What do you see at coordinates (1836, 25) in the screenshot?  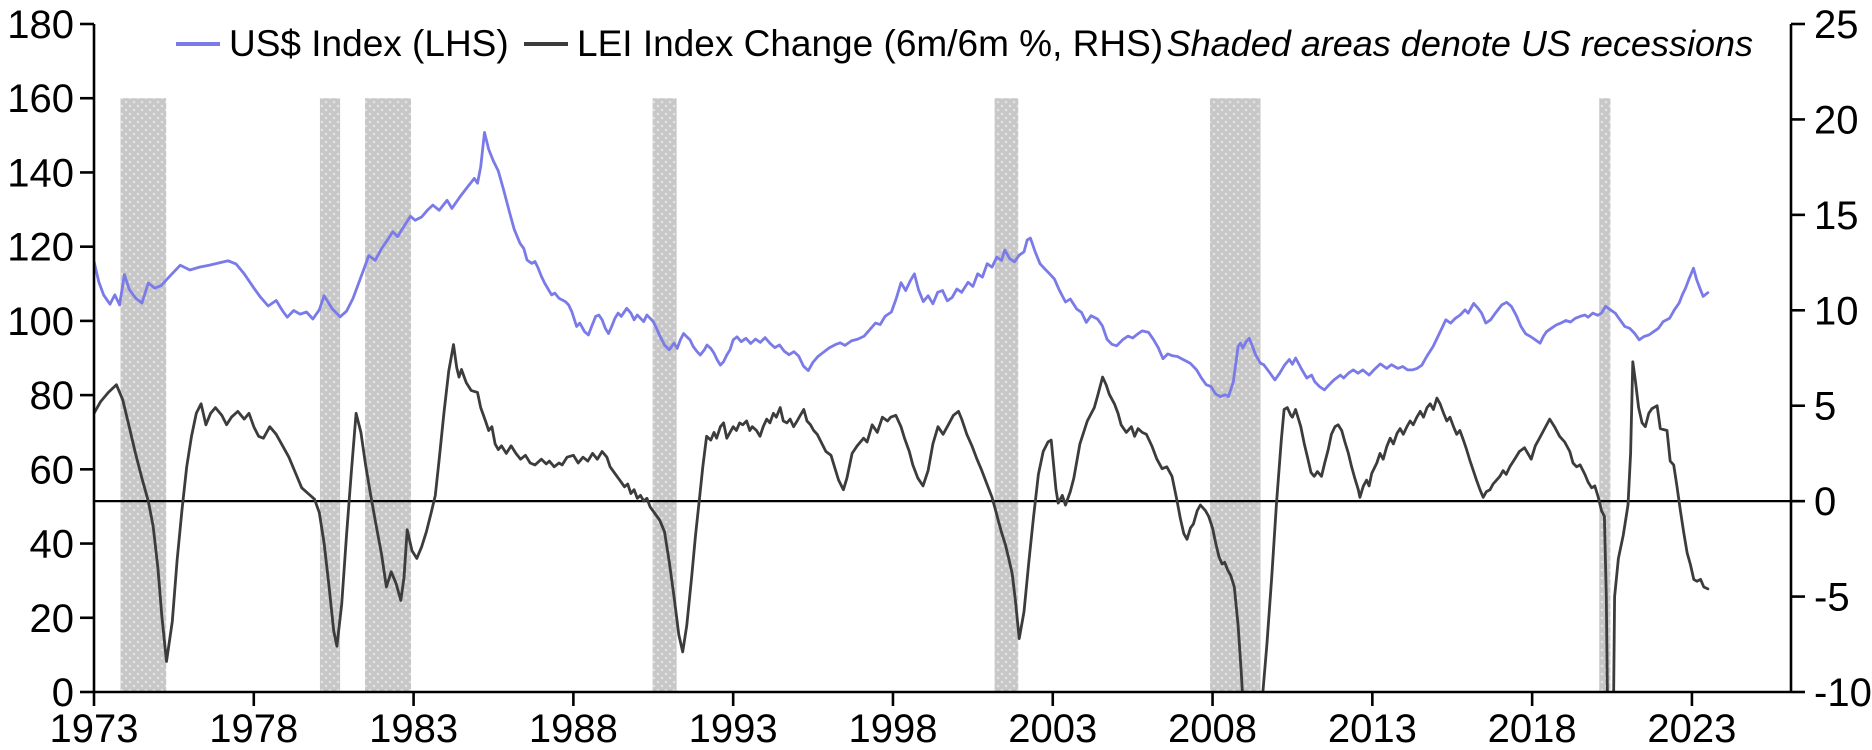 I see `right-axis-tick-label: 25` at bounding box center [1836, 25].